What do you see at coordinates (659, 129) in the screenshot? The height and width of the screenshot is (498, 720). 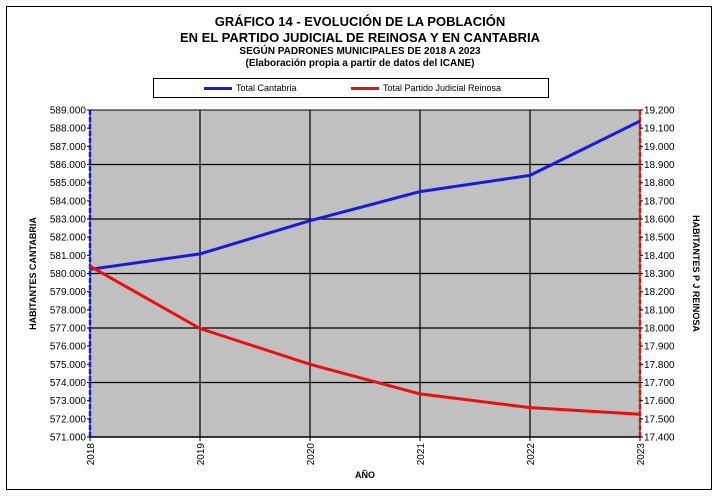 I see `y-right-tick-label: 19.100` at bounding box center [659, 129].